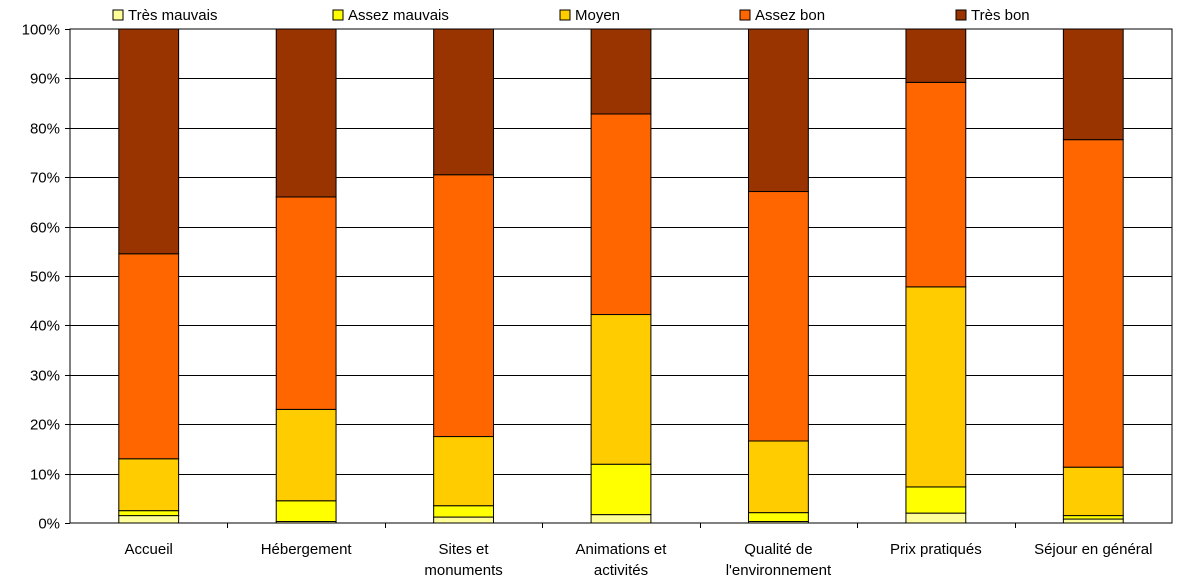  What do you see at coordinates (45, 425) in the screenshot?
I see `y-tick-label: 20%` at bounding box center [45, 425].